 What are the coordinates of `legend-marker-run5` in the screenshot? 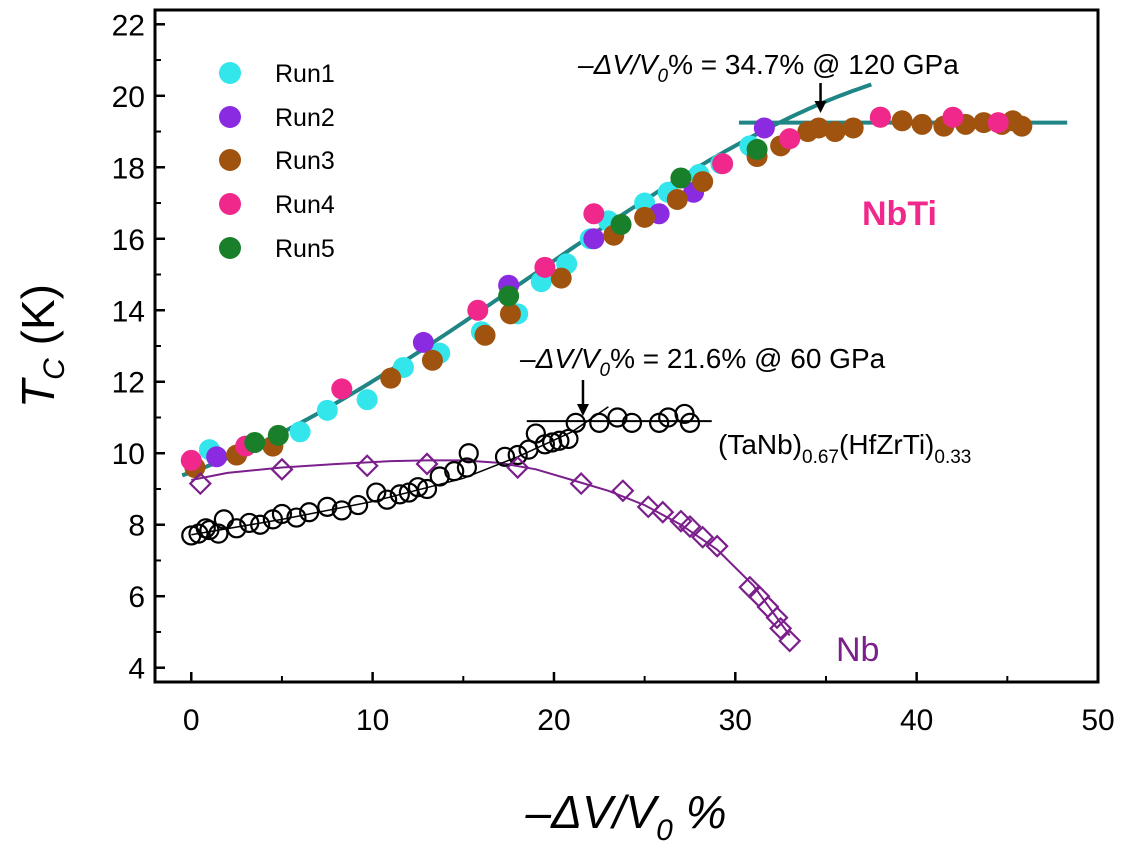 It's located at (230, 248).